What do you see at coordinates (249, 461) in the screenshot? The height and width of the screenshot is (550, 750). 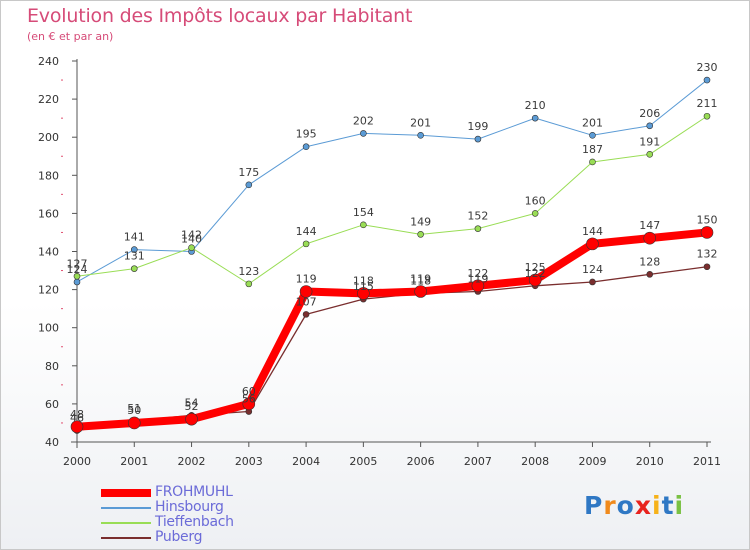 I see `x-tick-label: 2003` at bounding box center [249, 461].